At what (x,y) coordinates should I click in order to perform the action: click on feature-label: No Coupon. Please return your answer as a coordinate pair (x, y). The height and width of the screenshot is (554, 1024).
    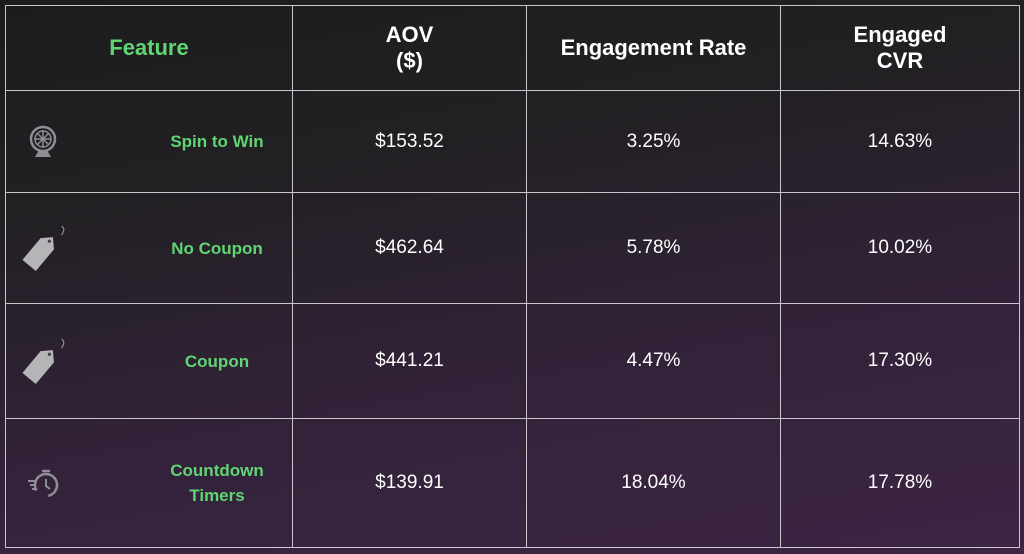
    Looking at the image, I should click on (217, 248).